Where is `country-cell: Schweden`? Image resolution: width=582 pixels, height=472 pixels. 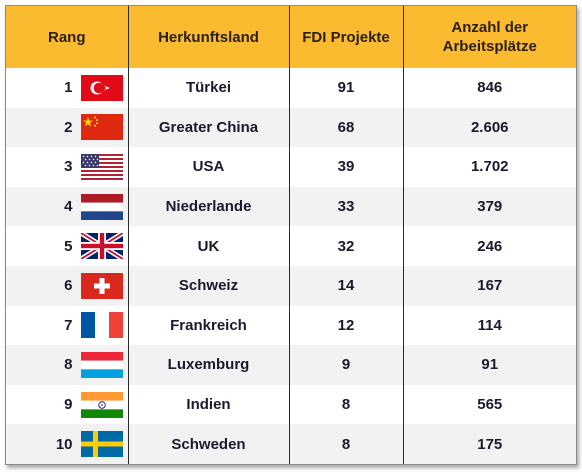
country-cell: Schweden is located at coordinates (208, 444).